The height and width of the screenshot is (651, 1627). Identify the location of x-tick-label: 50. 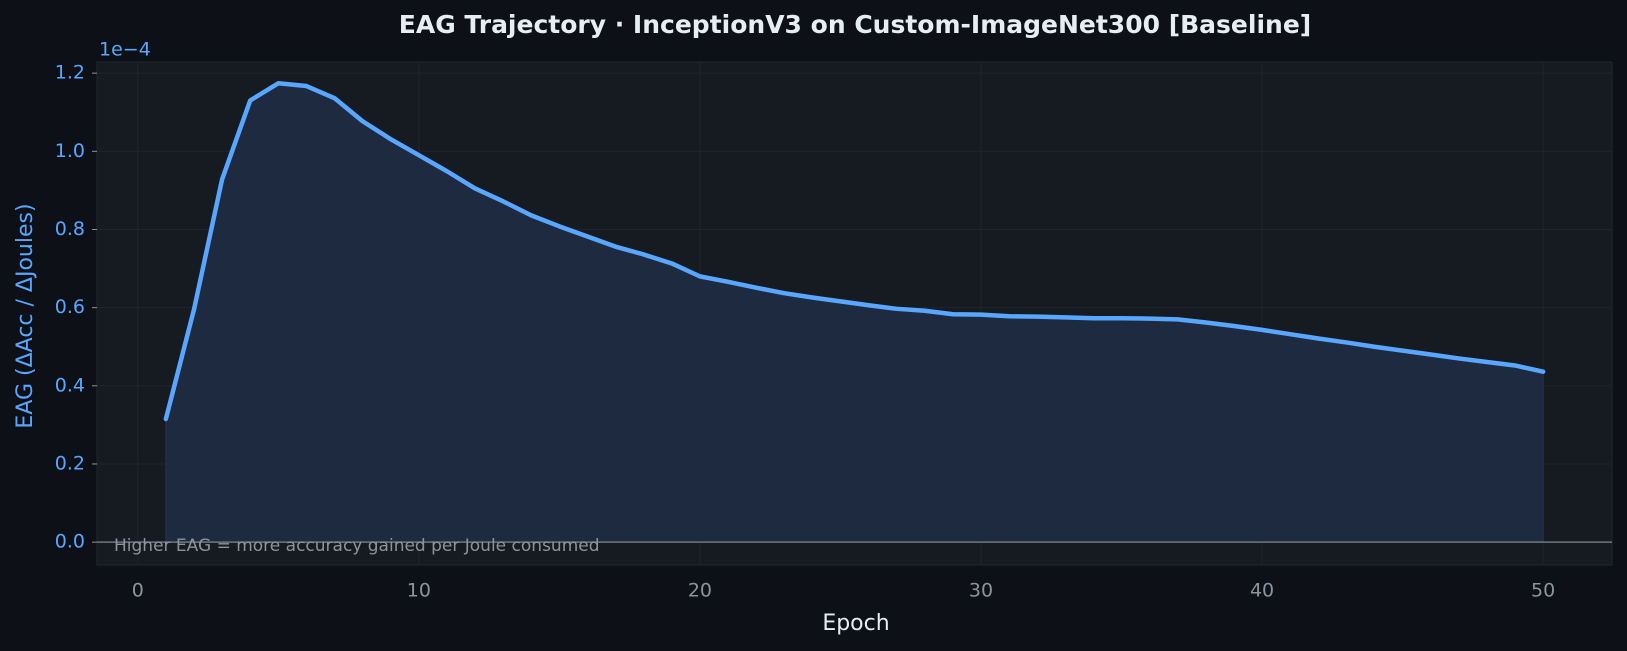
(1543, 591).